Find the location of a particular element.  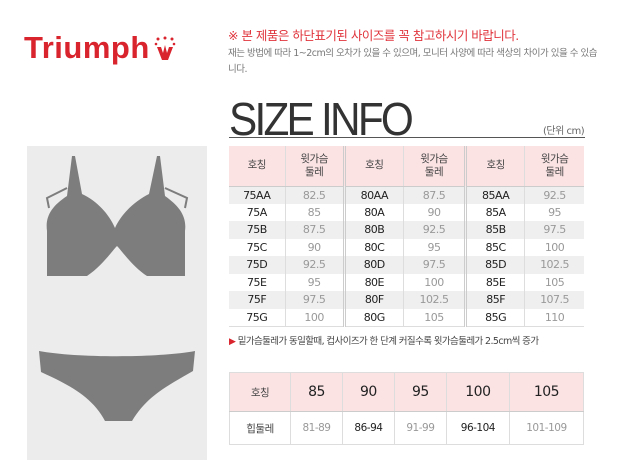

bust-value-cell: 110 is located at coordinates (554, 317).